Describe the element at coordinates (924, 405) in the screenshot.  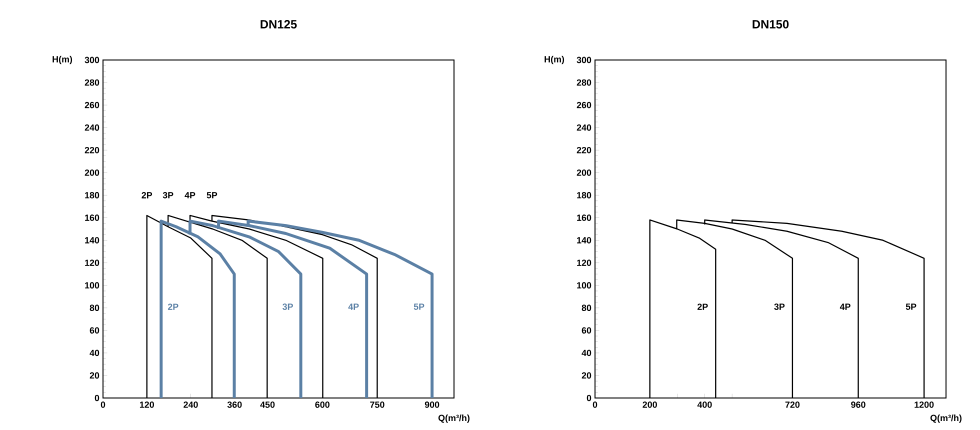
I see `x-tick-label: 1200` at that location.